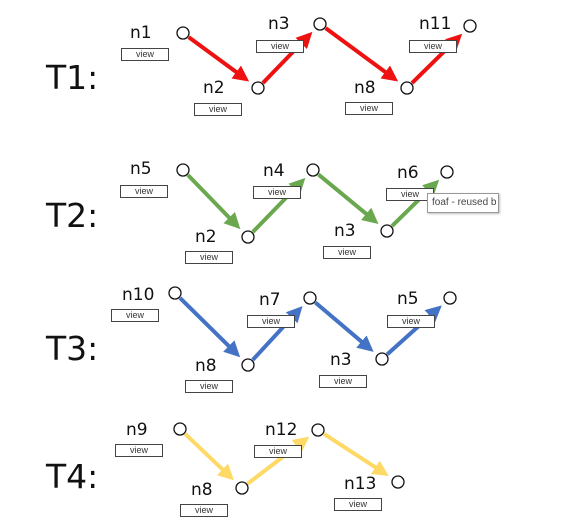  What do you see at coordinates (365, 88) in the screenshot?
I see `node-label-t1-n8: n8` at bounding box center [365, 88].